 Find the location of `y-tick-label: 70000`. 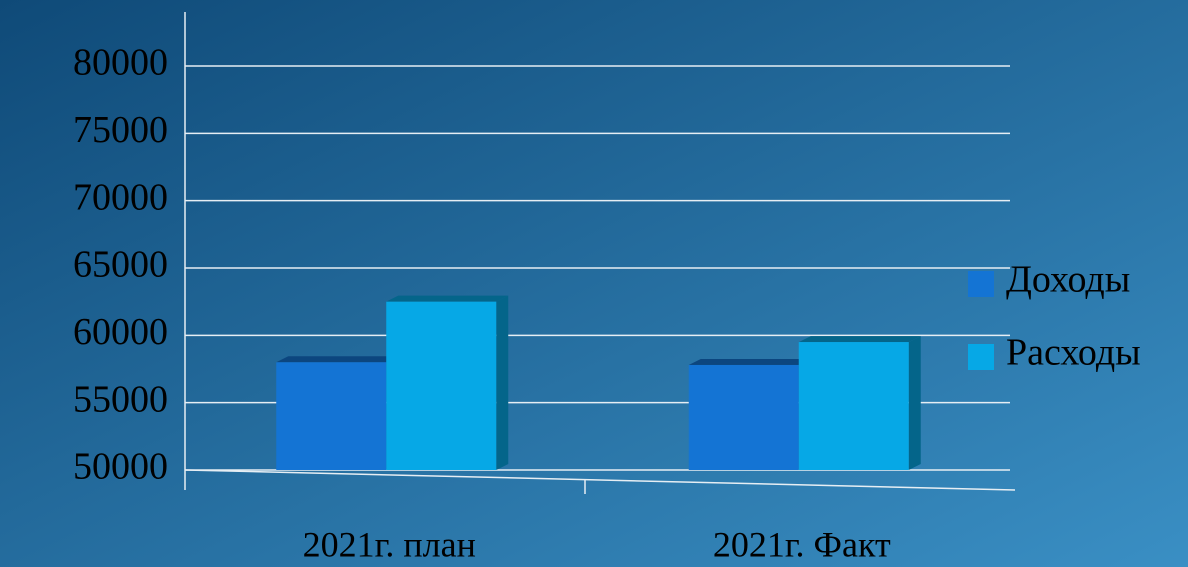

y-tick-label: 70000 is located at coordinates (120, 197).